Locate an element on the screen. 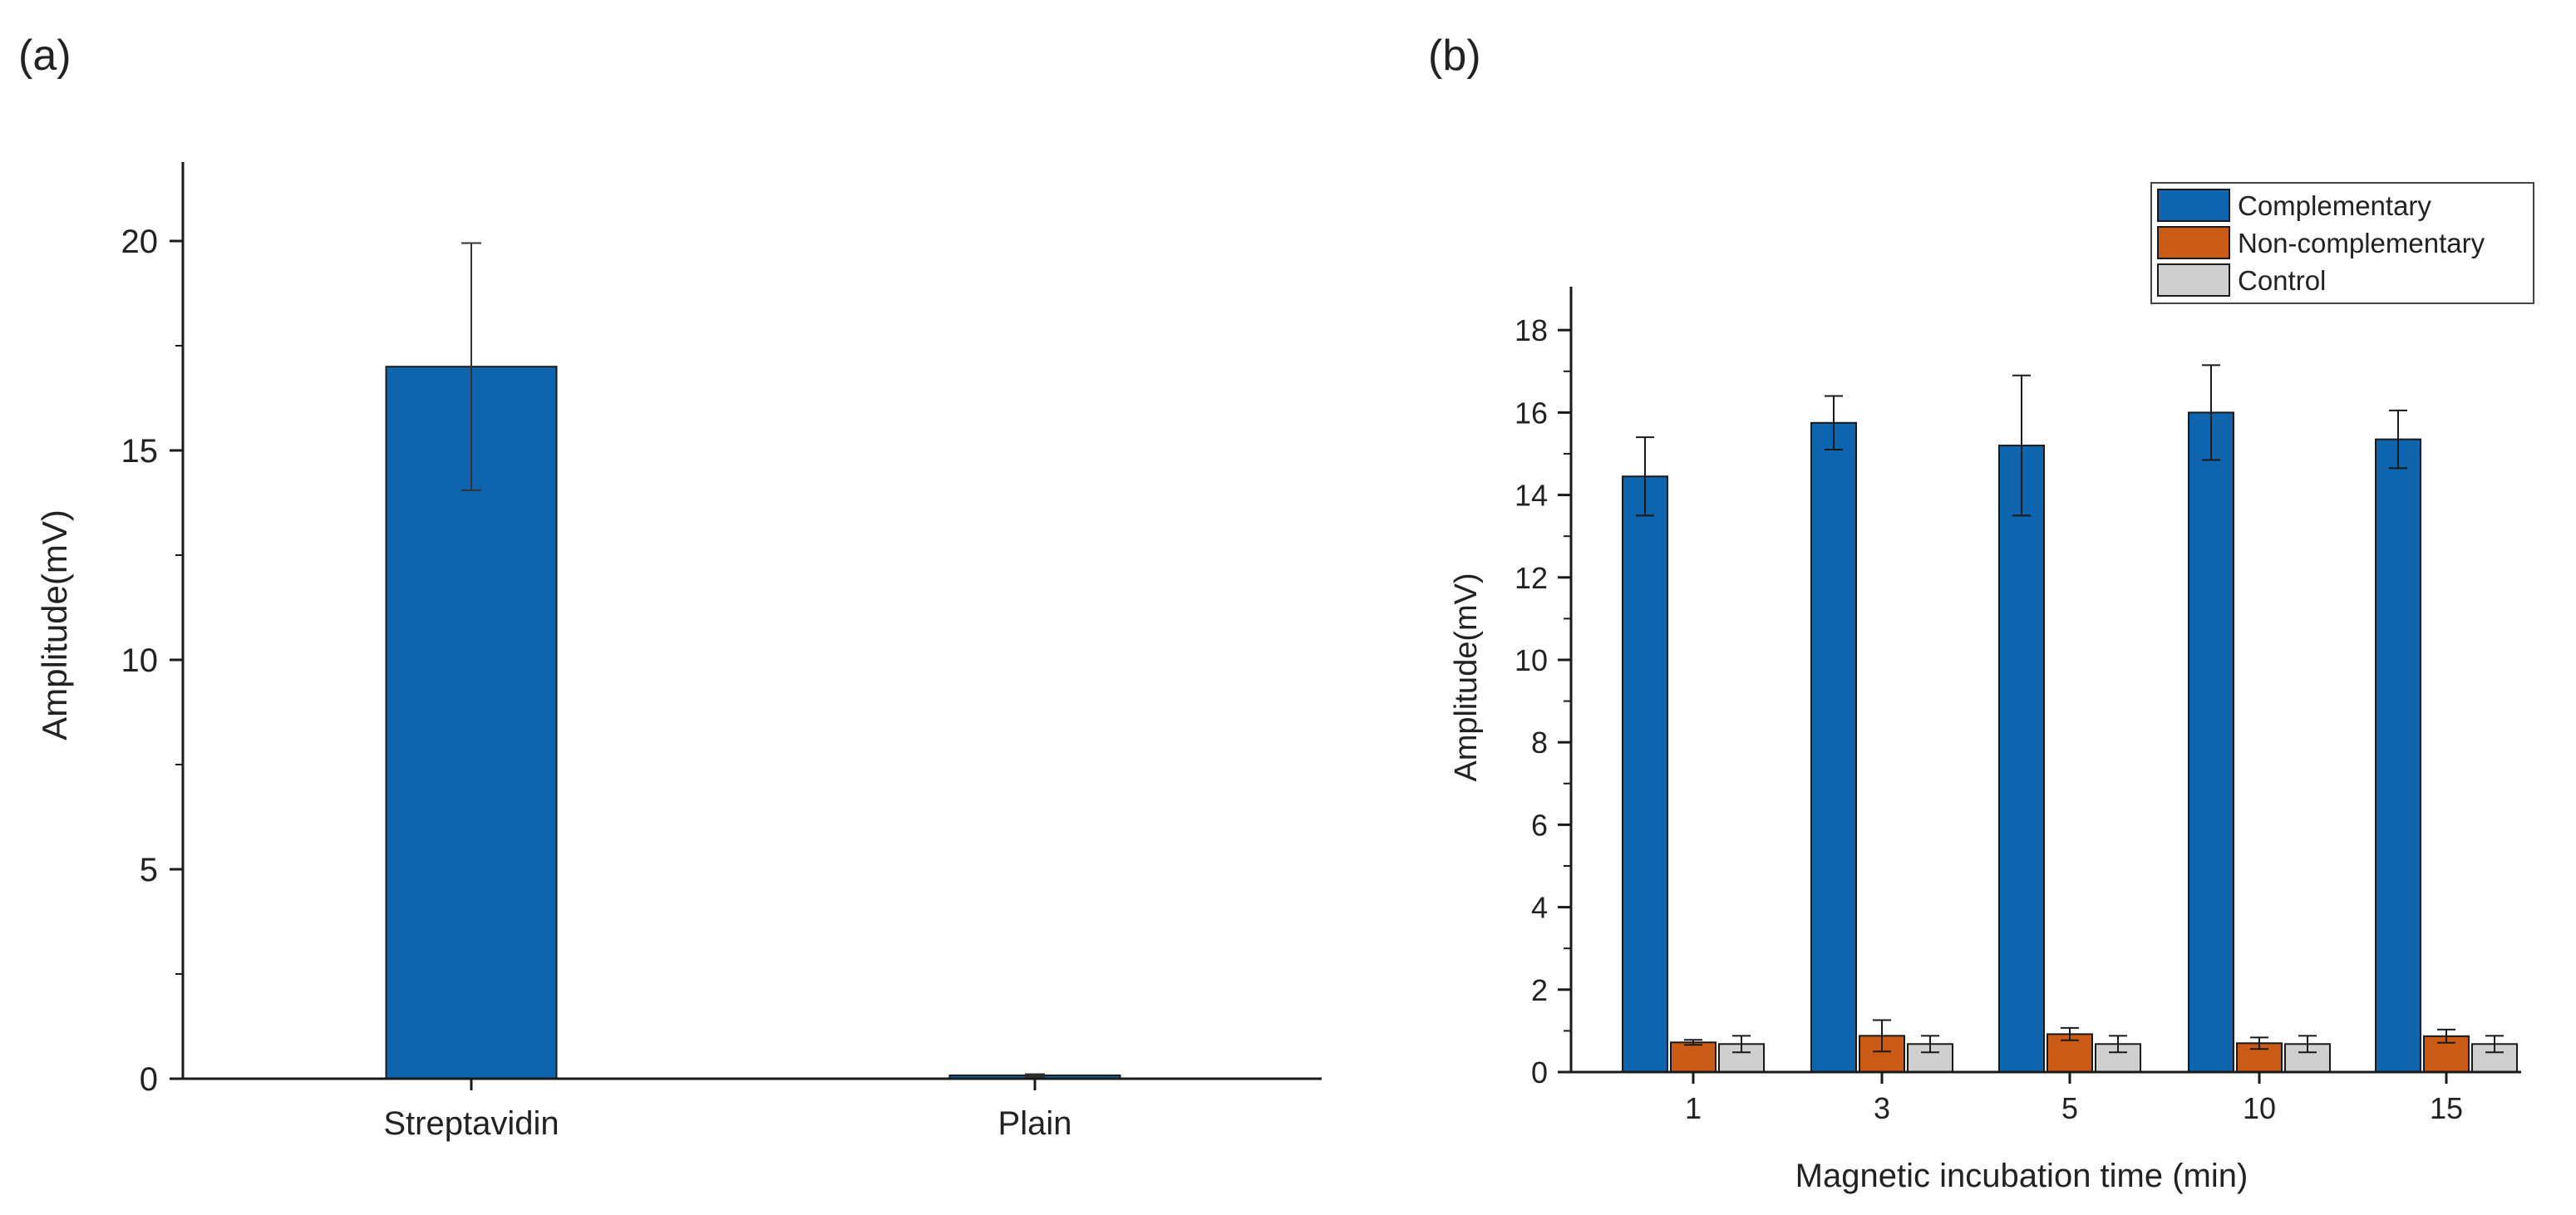  x-tick-label-5: 5 is located at coordinates (2069, 1108).